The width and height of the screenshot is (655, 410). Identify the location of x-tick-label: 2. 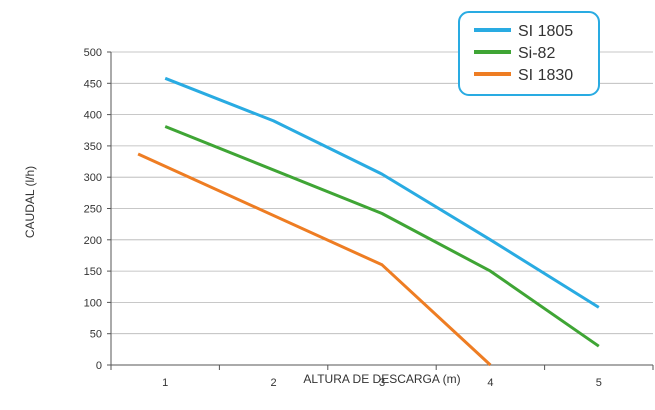
(274, 383).